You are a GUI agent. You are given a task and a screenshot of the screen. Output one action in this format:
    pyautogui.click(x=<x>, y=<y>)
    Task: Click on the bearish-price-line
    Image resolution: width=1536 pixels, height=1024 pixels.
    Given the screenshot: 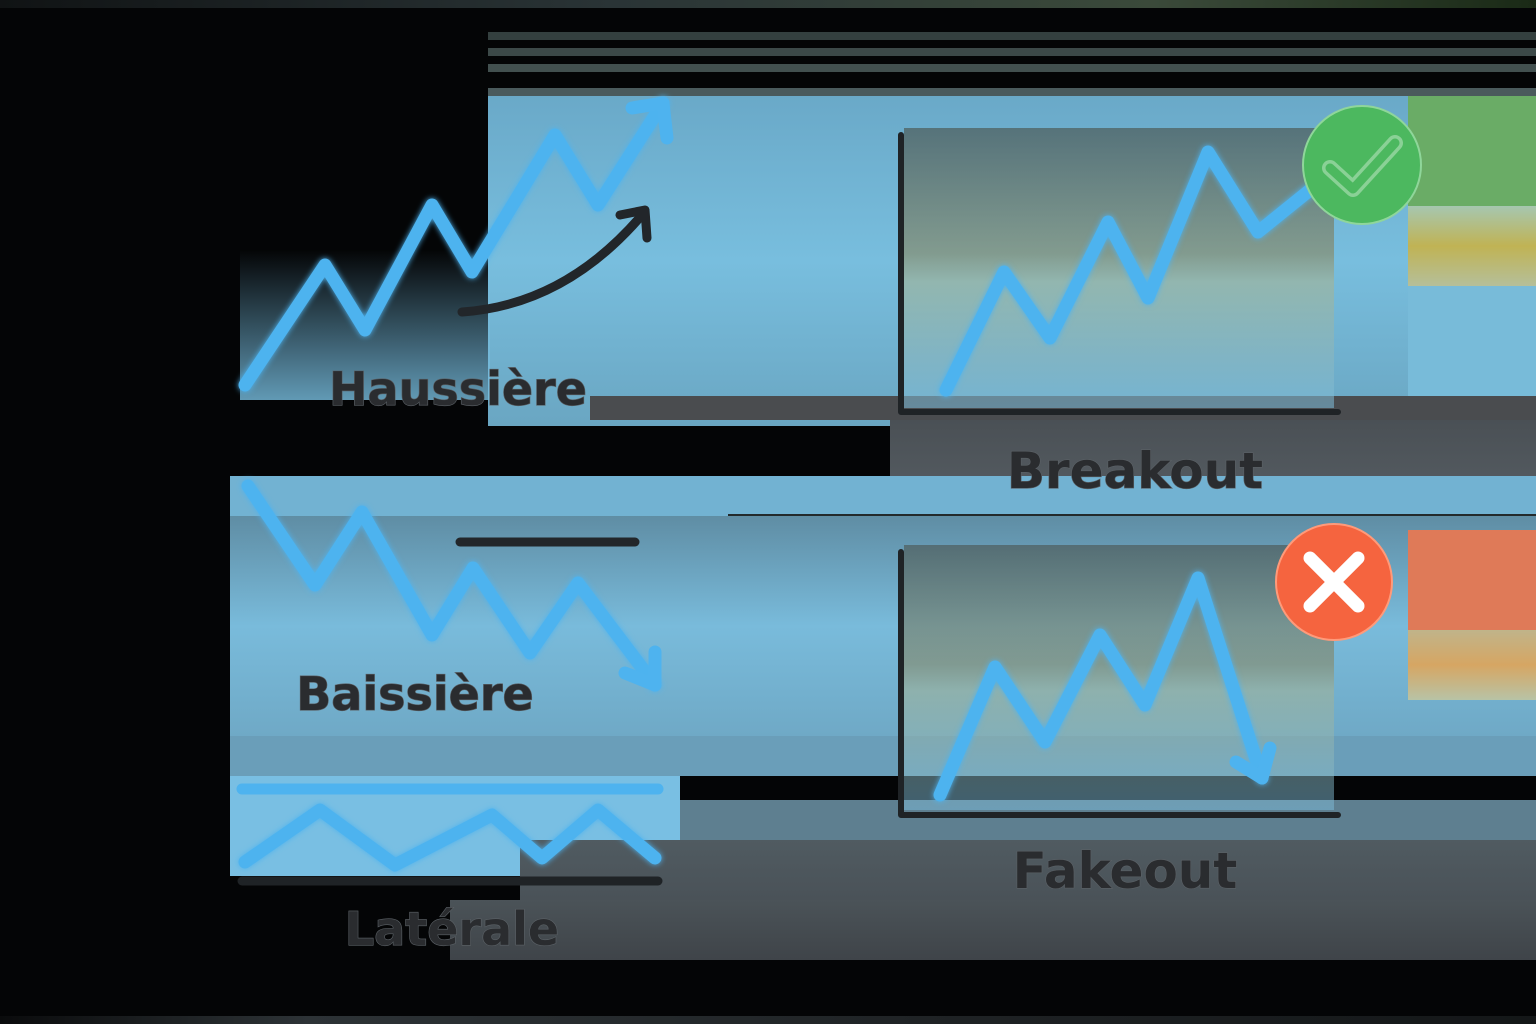 What is the action you would take?
    pyautogui.click(x=451, y=585)
    